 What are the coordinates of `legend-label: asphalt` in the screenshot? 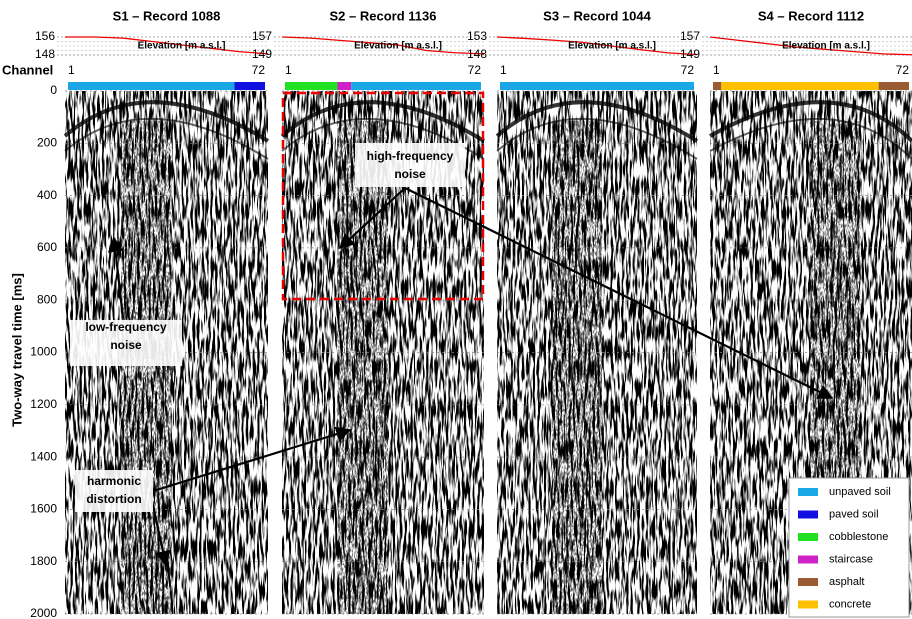 It's located at (846, 582).